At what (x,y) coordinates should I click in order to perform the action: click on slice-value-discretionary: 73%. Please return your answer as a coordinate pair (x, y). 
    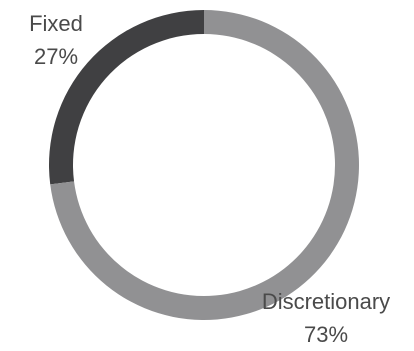
    Looking at the image, I should click on (326, 334).